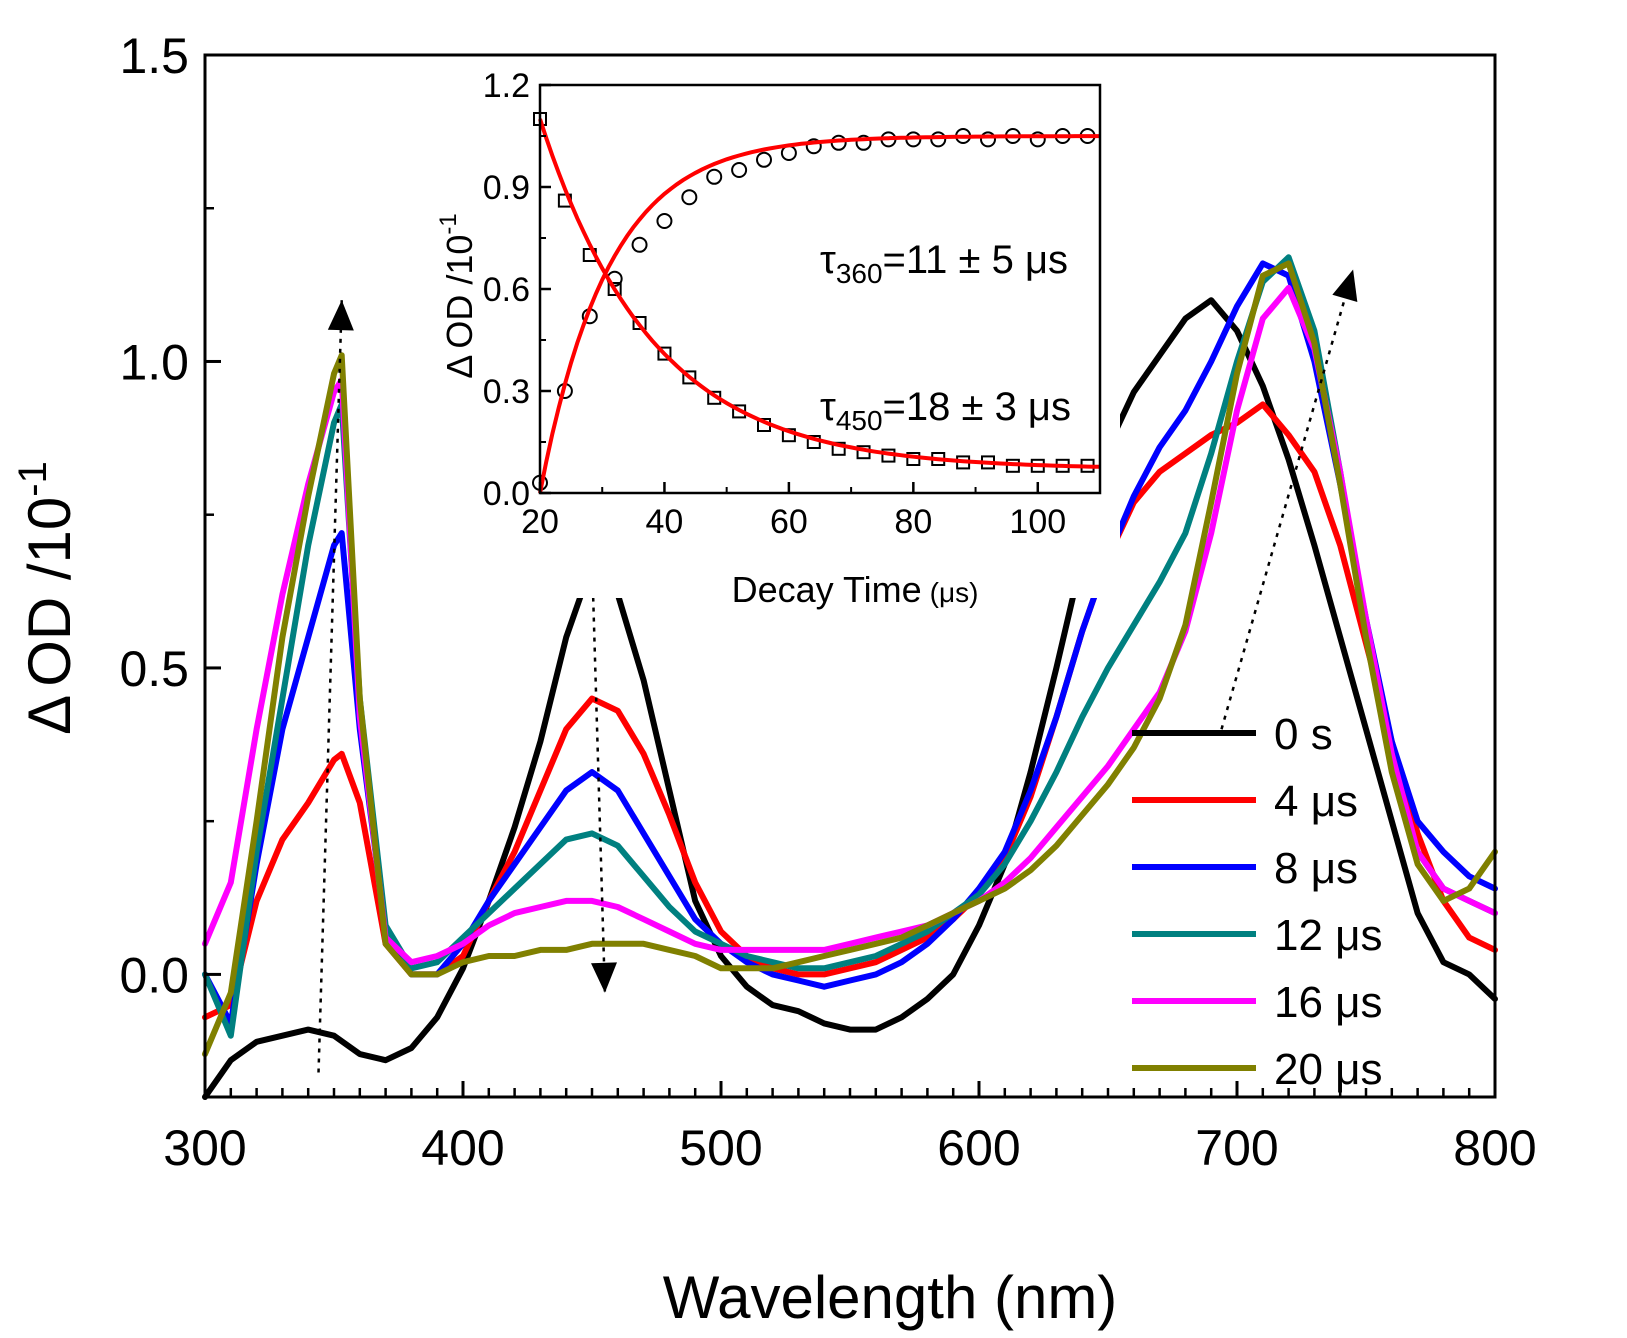 Image resolution: width=1627 pixels, height=1338 pixels. Describe the element at coordinates (720, 1148) in the screenshot. I see `main-x-tick-label: 500` at that location.